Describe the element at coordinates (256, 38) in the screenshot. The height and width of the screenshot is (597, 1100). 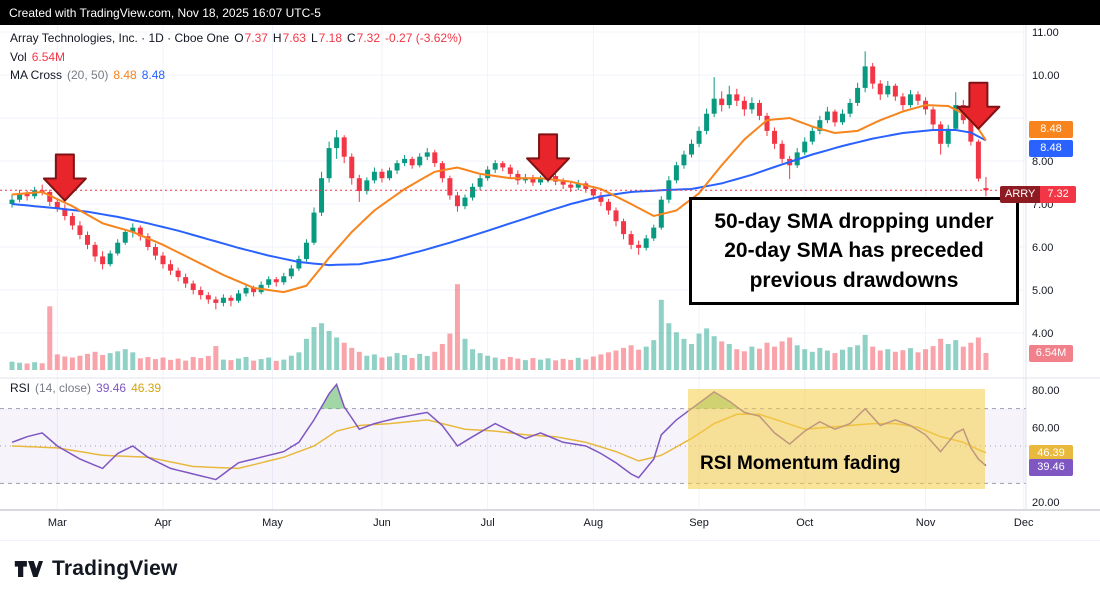
I see `open-value: 7.37` at that location.